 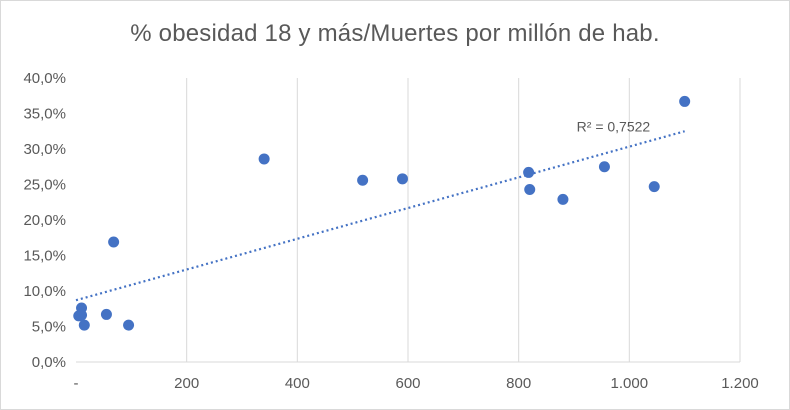 I want to click on y-tick-label: 20,0%, so click(x=44, y=220).